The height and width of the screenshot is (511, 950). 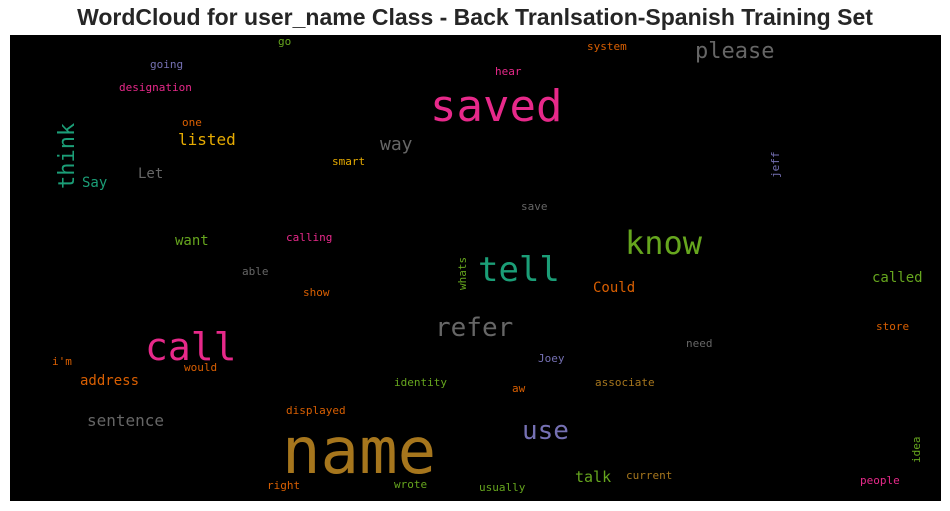 What do you see at coordinates (359, 452) in the screenshot?
I see `word-name: name` at bounding box center [359, 452].